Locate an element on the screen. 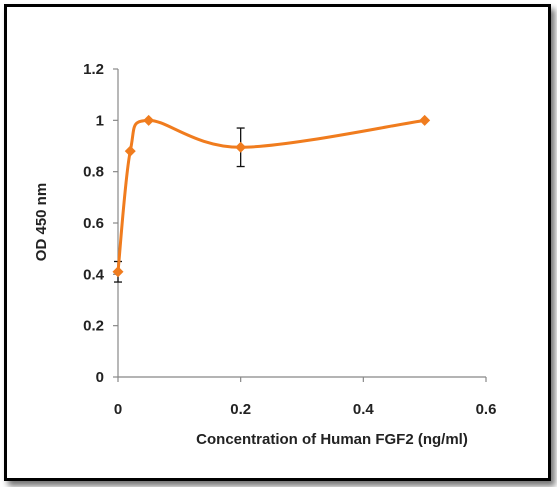 This screenshot has width=557, height=487. x-tick-label: 0.6 is located at coordinates (486, 409).